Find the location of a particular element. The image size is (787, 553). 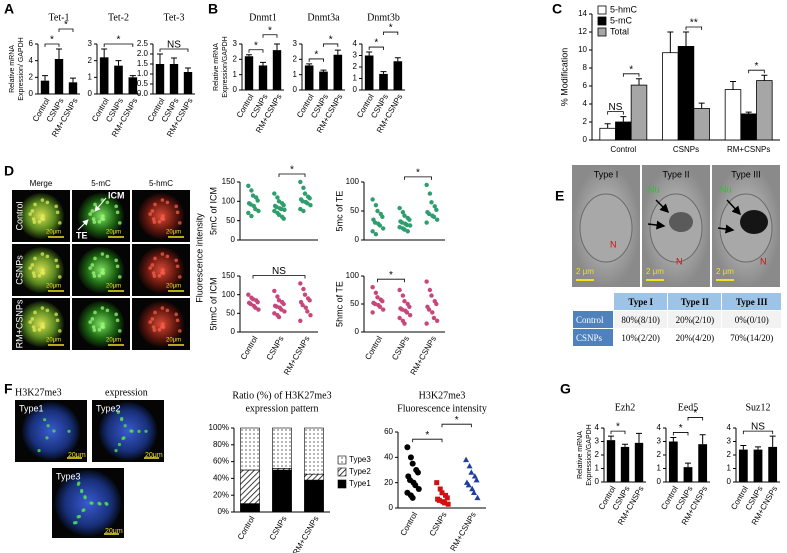

y-tick-label: 4 is located at coordinates (31, 60).